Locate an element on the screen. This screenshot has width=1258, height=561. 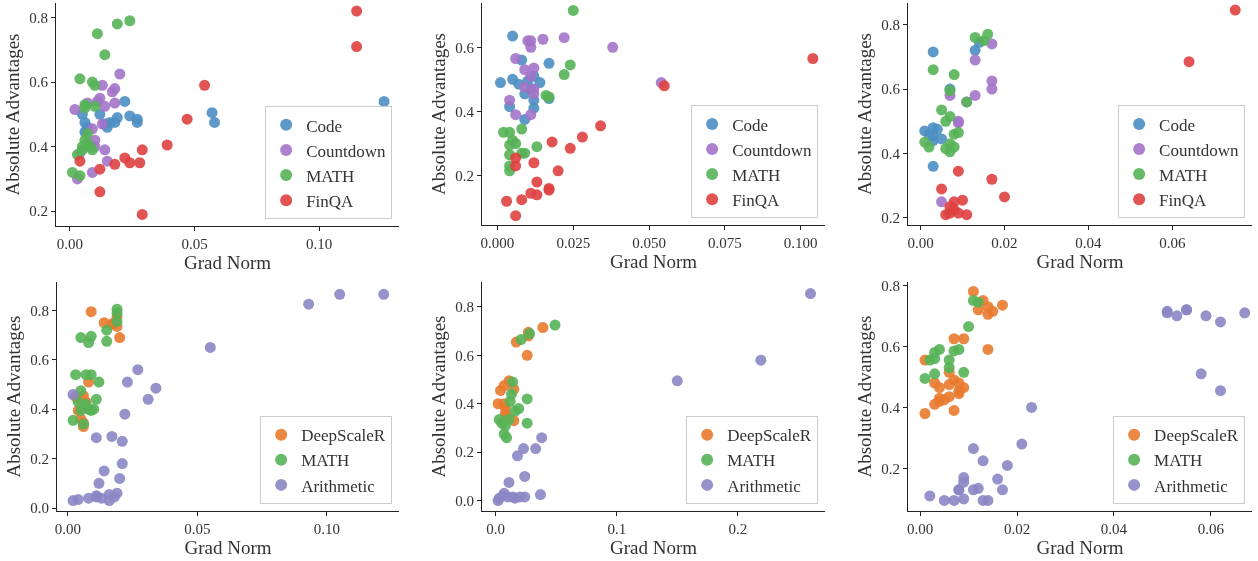
x-tick-label: 0.050 is located at coordinates (649, 243).